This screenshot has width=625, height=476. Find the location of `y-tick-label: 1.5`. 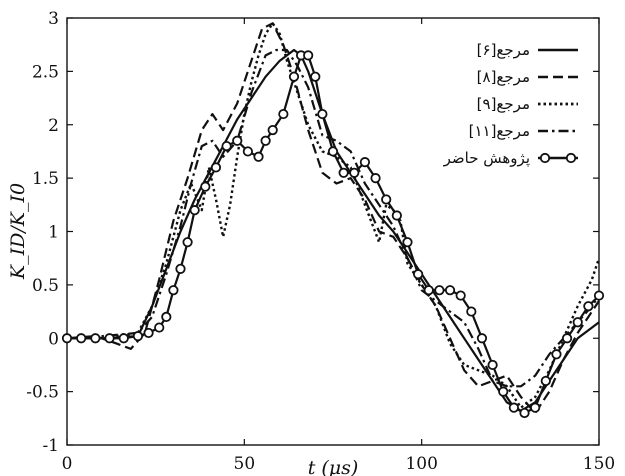

y-tick-label: 1.5 is located at coordinates (45, 179).